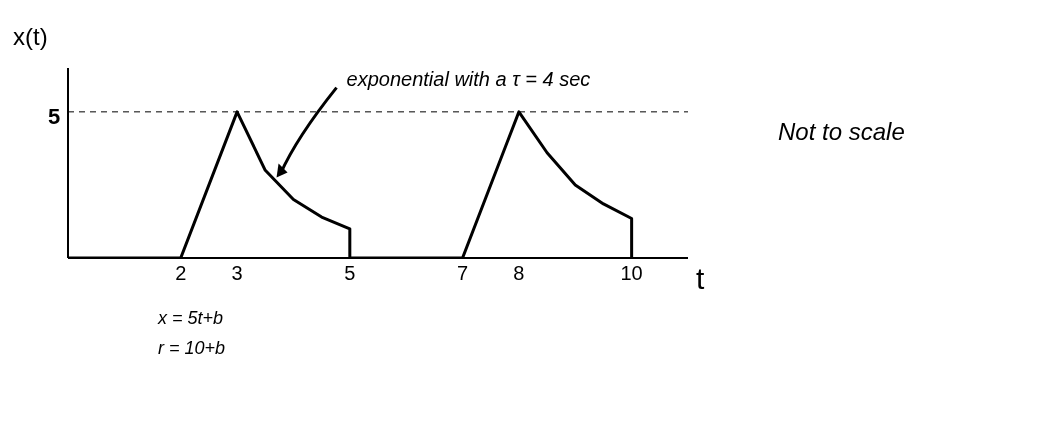  What do you see at coordinates (700, 278) in the screenshot?
I see `x-axis-title: t` at bounding box center [700, 278].